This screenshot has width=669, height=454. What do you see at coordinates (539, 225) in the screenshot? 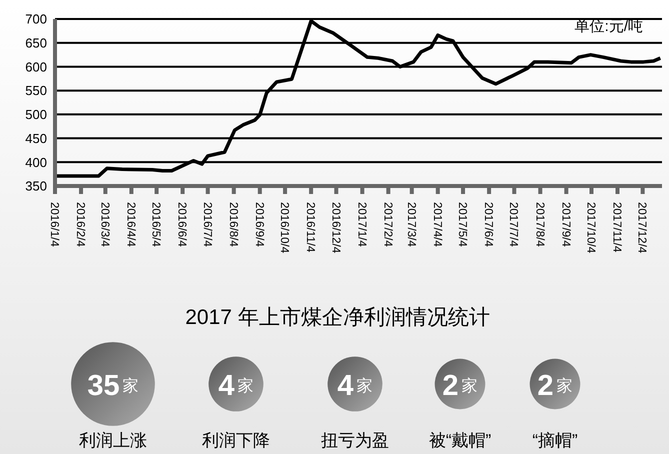
I see `x-tick-label: 2017/8/4` at bounding box center [539, 225].